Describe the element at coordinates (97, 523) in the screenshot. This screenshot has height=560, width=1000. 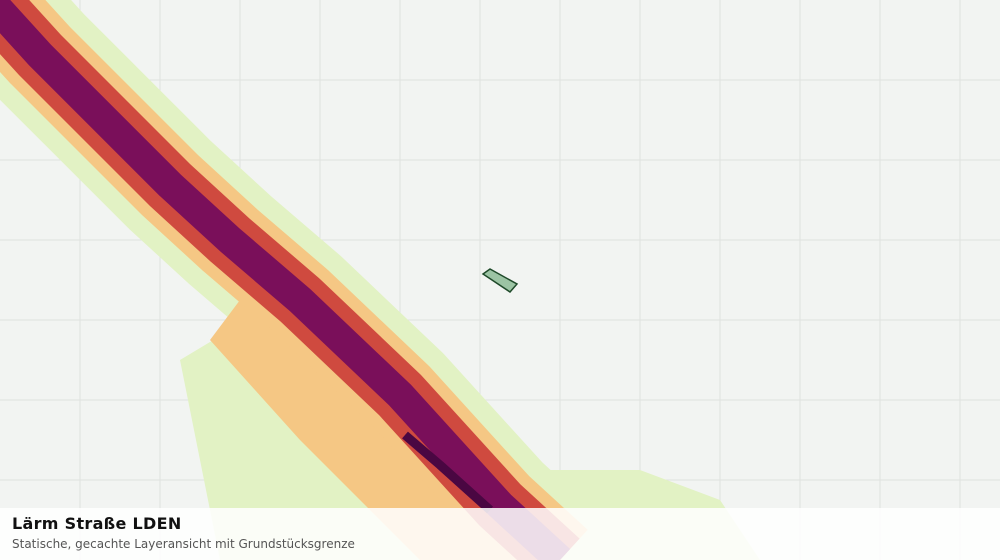
I see `layer-title: Lärm Straße LDEN` at that location.